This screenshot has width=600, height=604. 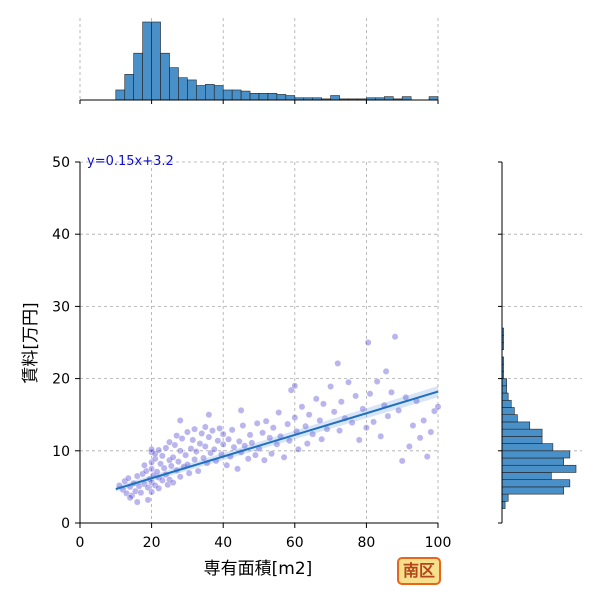 What do you see at coordinates (366, 543) in the screenshot?
I see `x-tick-label: 80` at bounding box center [366, 543].